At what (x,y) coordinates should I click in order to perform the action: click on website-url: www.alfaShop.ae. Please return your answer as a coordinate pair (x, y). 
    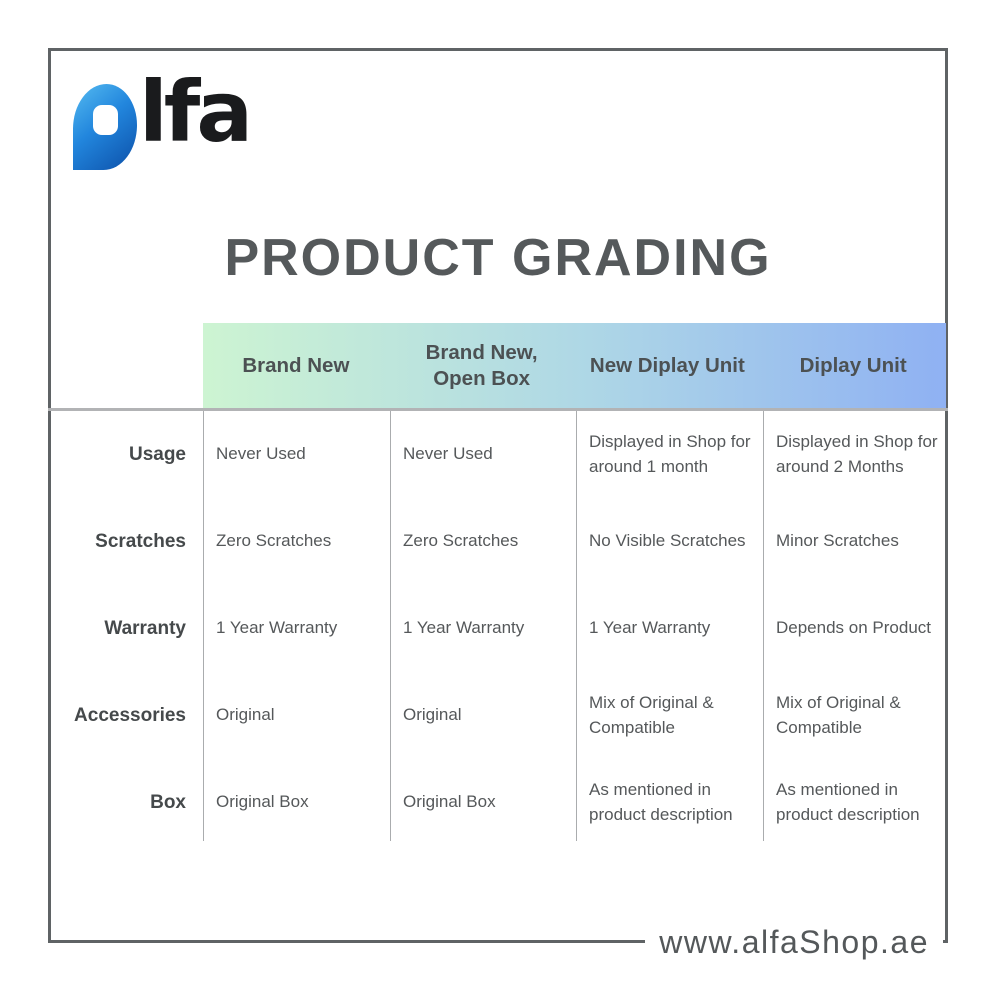
    Looking at the image, I should click on (794, 942).